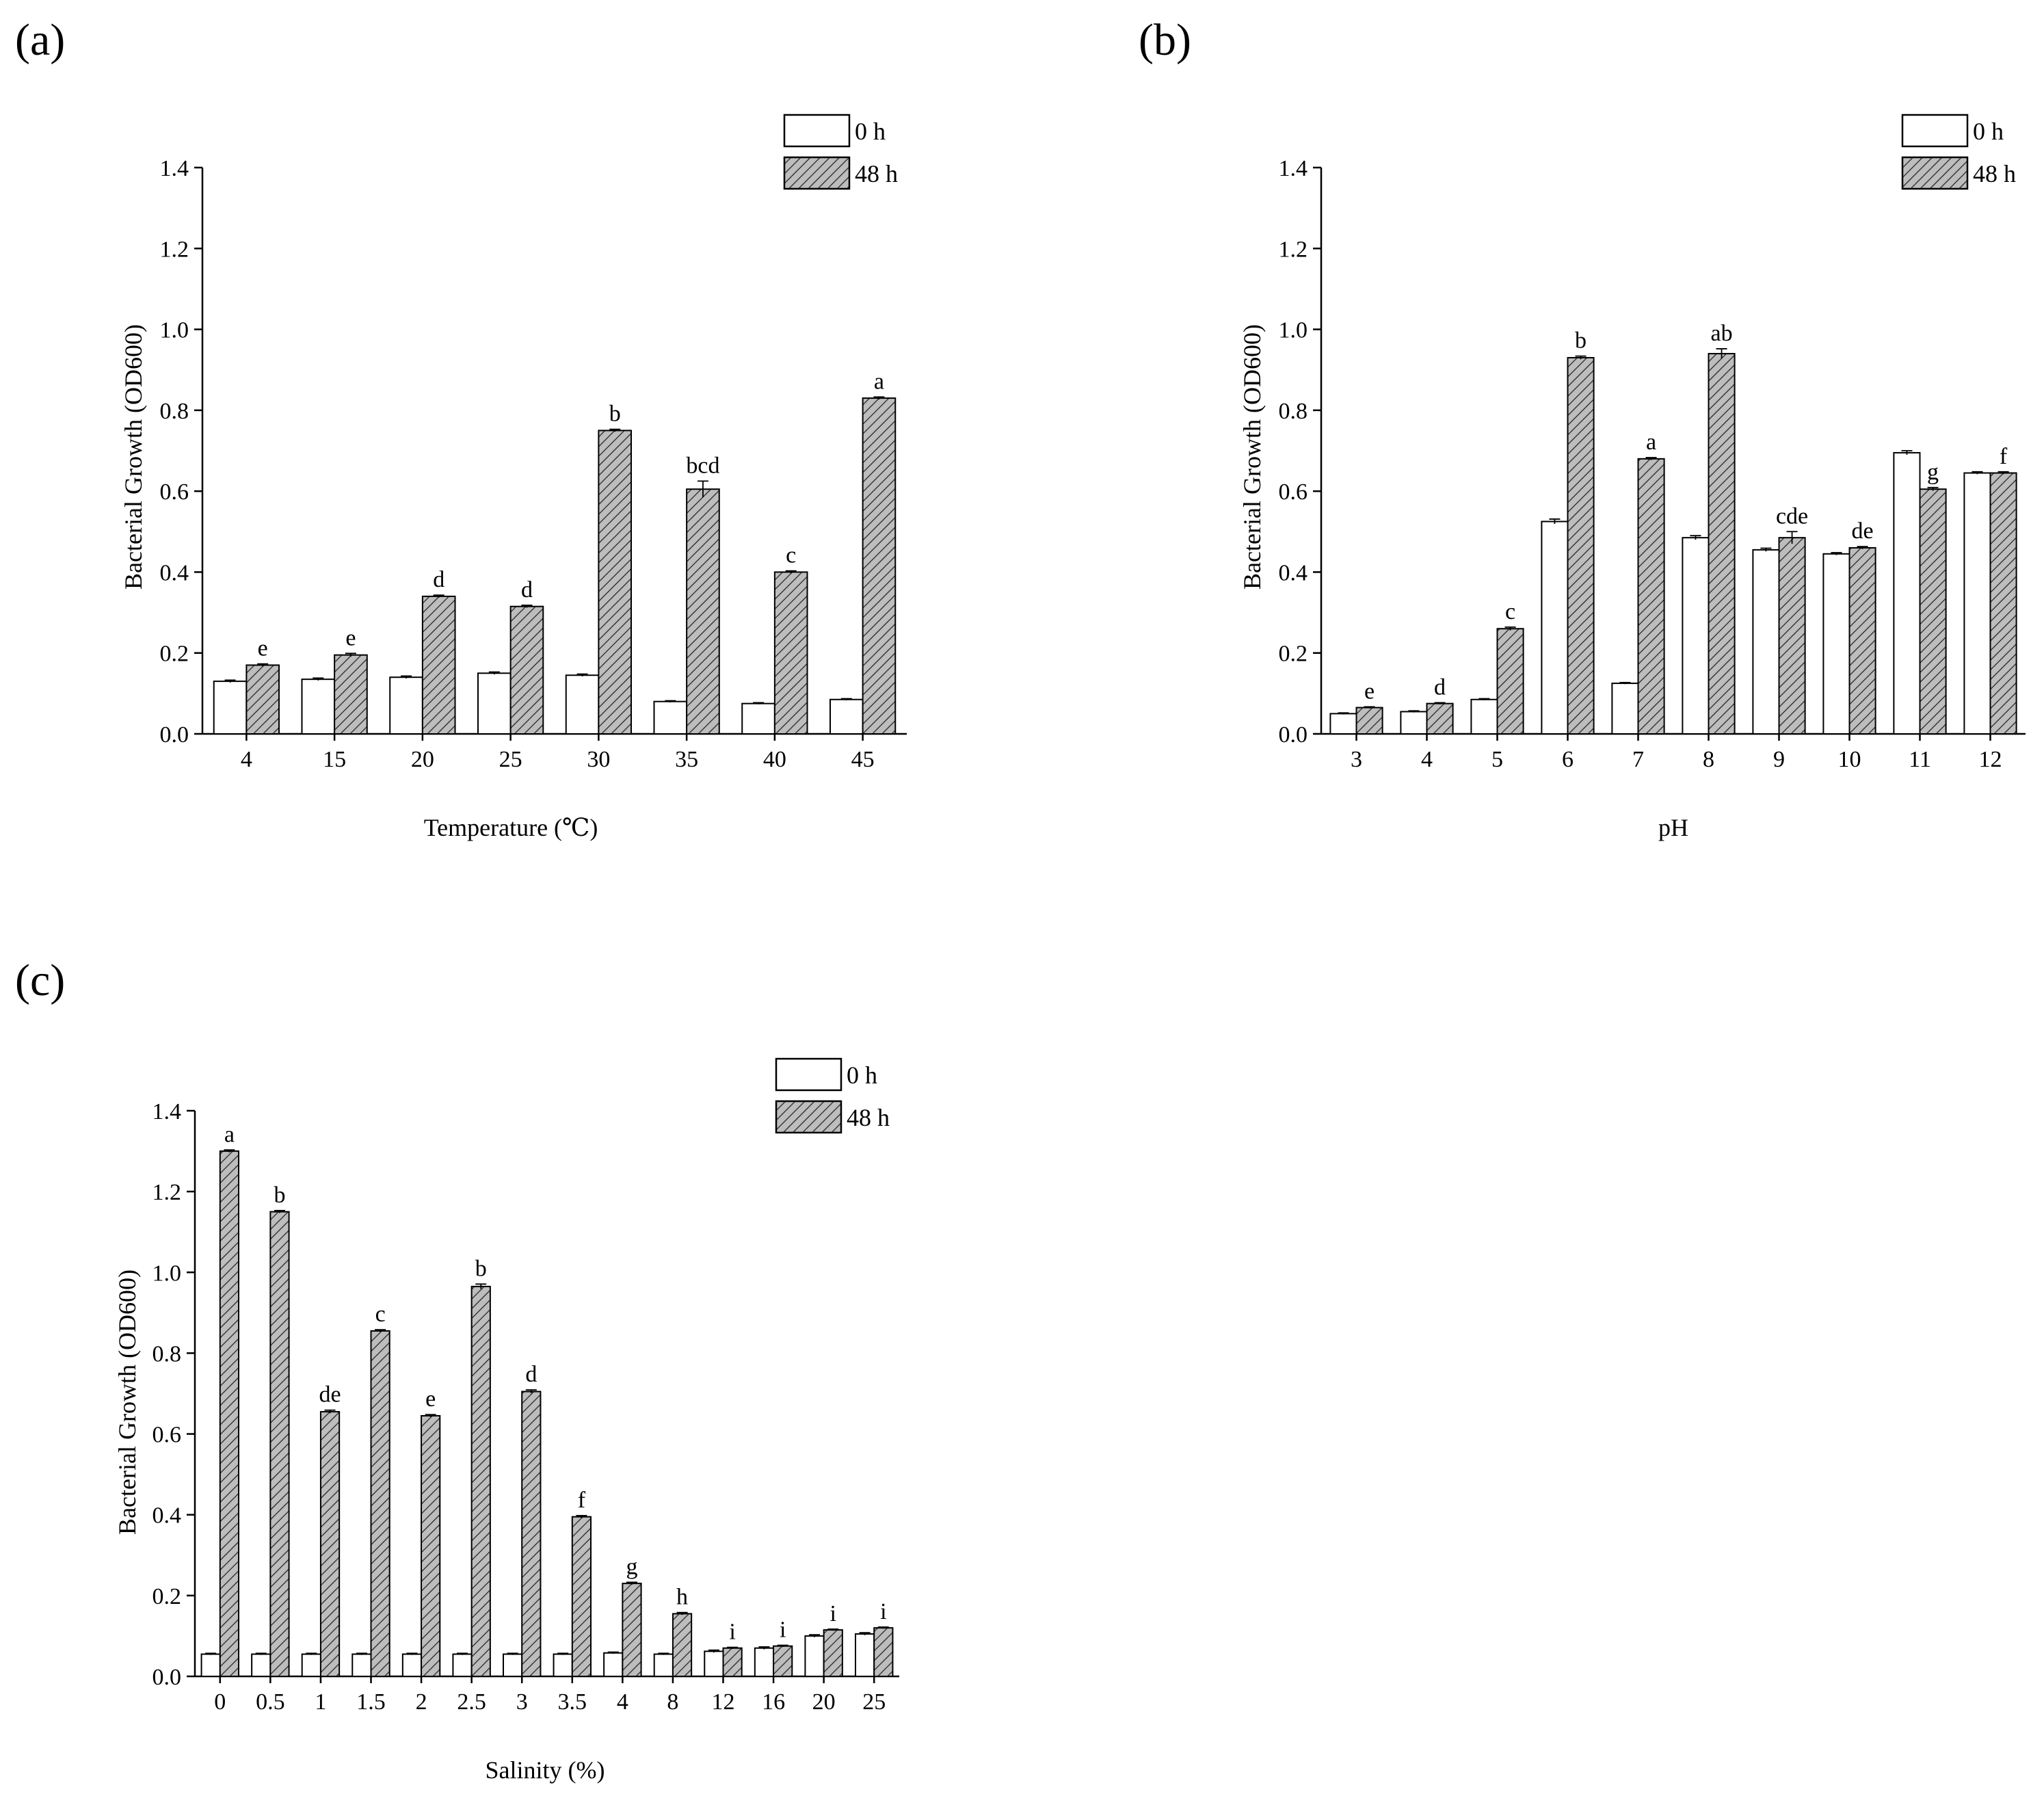  I want to click on x-tick-label-a: 25, so click(510, 760).